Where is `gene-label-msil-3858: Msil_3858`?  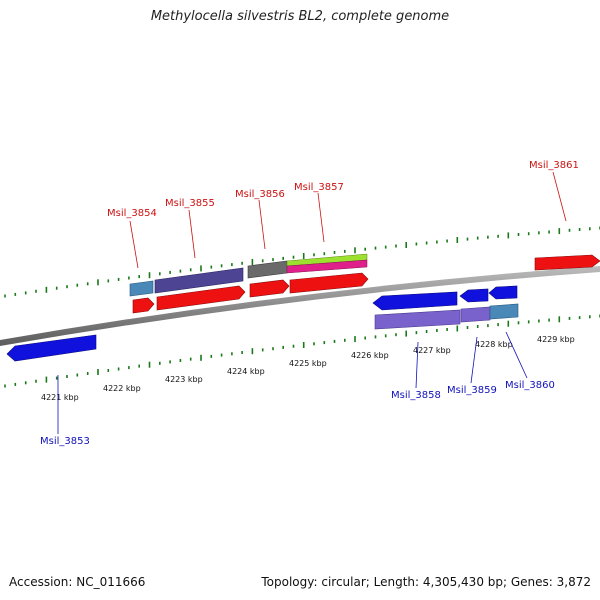
gene-label-msil-3858: Msil_3858 is located at coordinates (416, 395).